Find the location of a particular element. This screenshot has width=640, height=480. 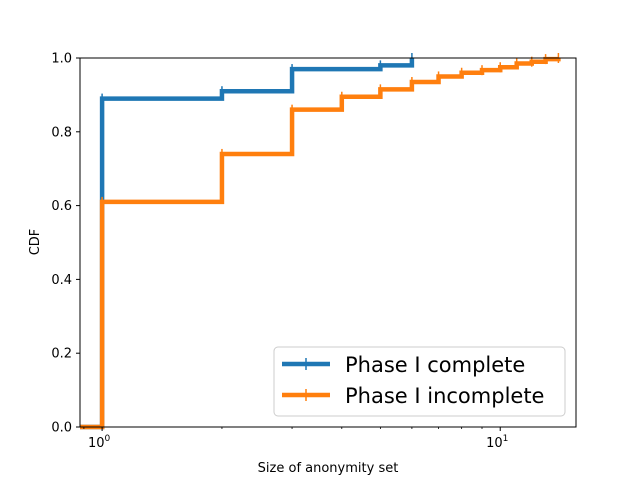

y-tick-label: 0.8 is located at coordinates (61, 132).